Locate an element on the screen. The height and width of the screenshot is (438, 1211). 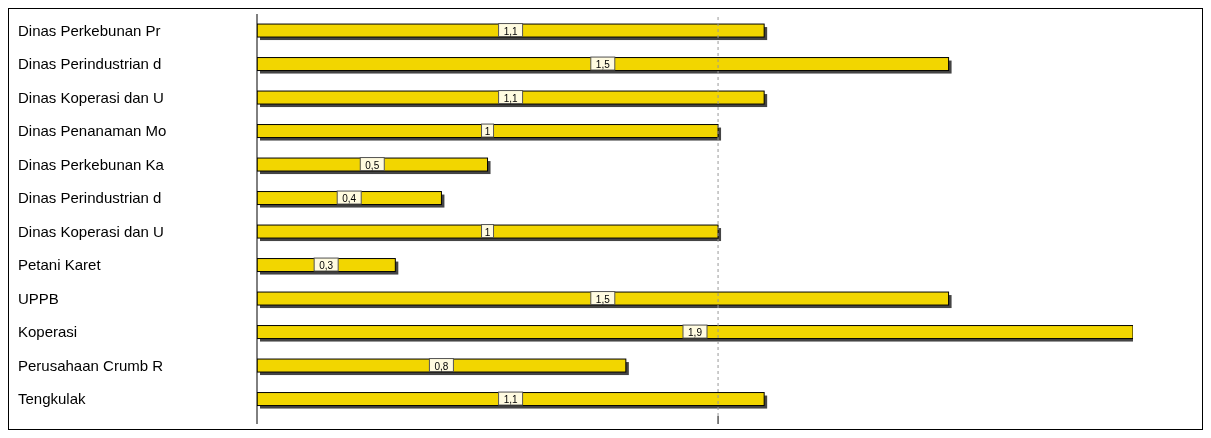
data-label: 0,8 is located at coordinates (441, 366).